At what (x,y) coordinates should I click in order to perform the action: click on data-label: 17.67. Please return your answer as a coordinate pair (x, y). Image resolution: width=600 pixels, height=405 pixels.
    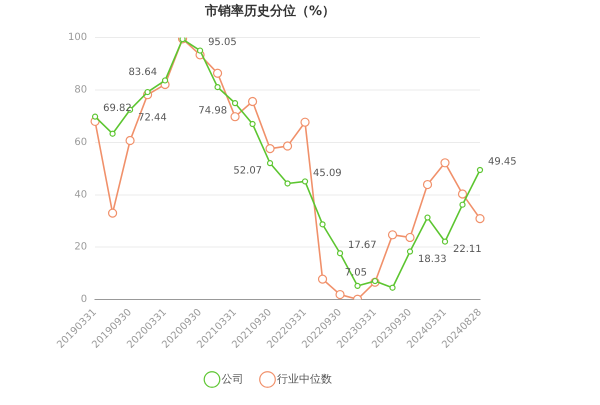
    Looking at the image, I should click on (362, 245).